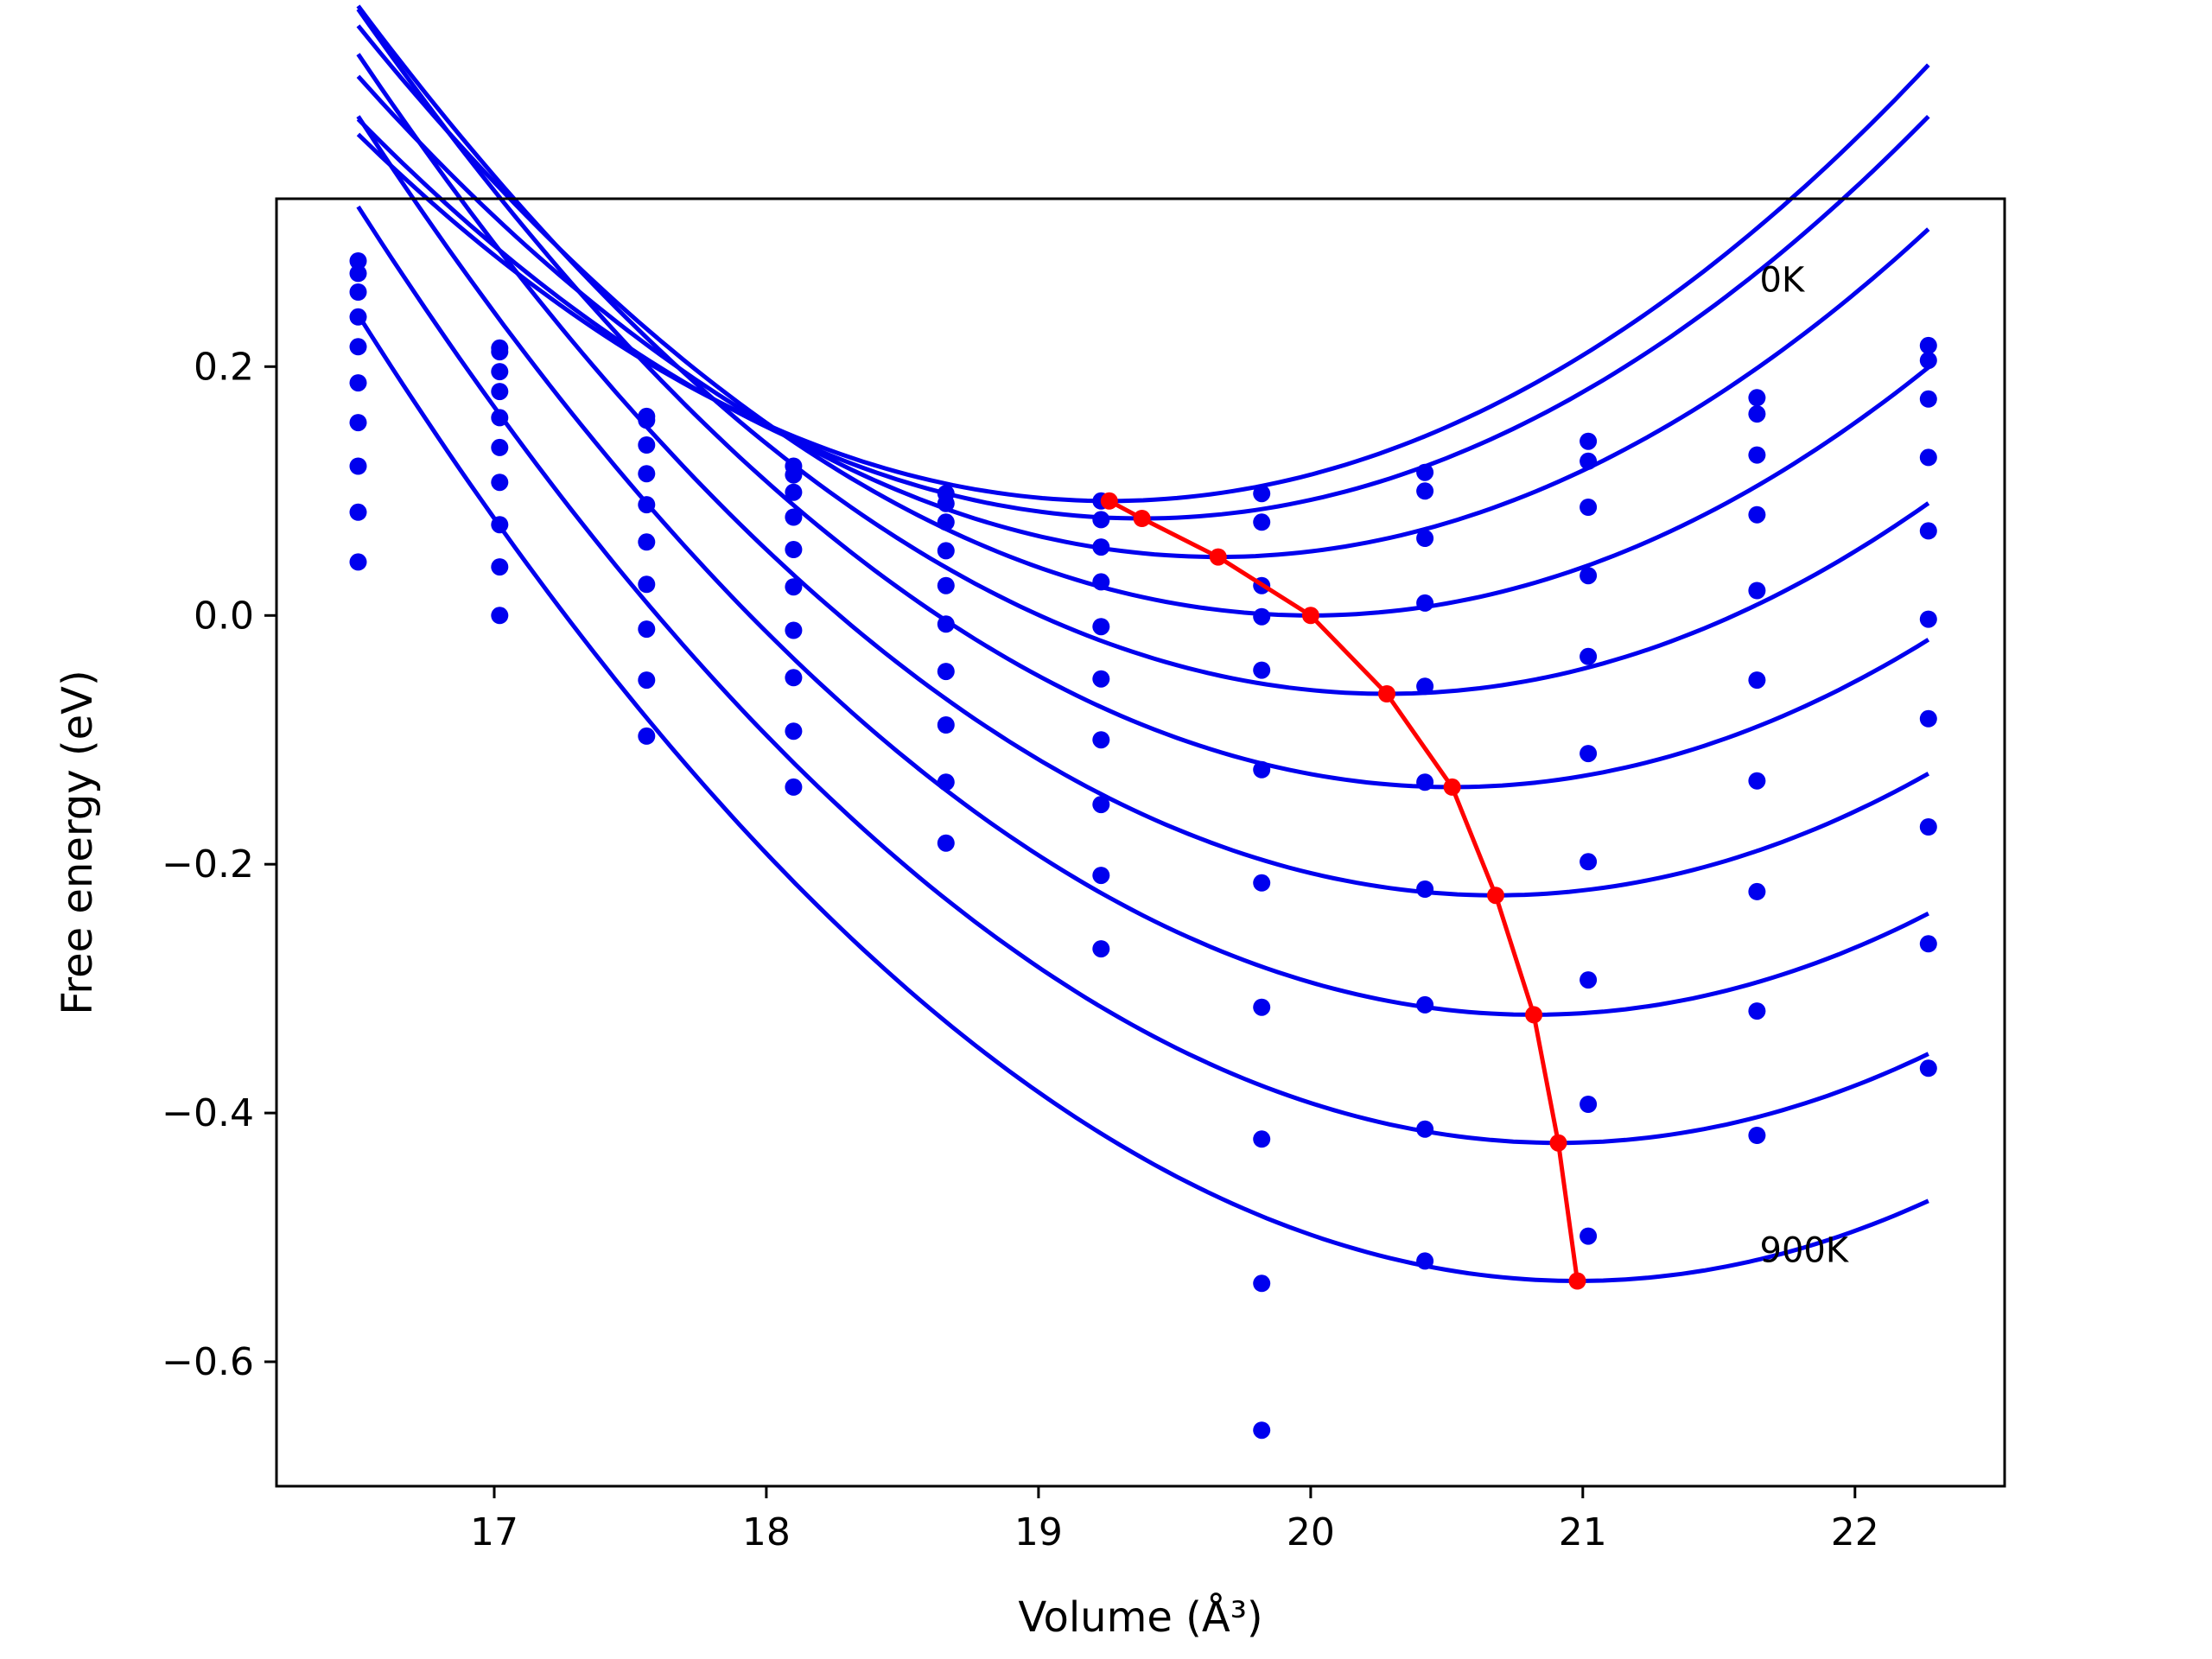 The width and height of the screenshot is (2212, 1659). I want to click on x-tick-label: 21, so click(1583, 1532).